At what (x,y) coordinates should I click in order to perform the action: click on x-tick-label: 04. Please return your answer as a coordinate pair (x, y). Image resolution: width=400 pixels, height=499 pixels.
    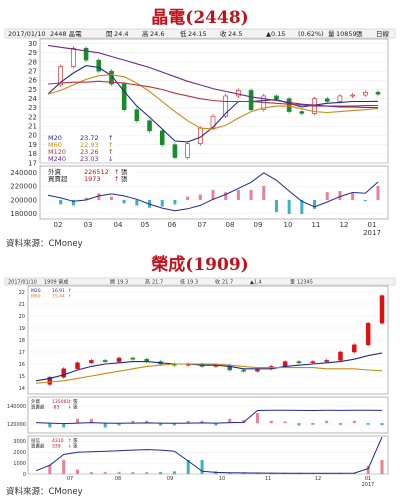
    Looking at the image, I should click on (118, 225).